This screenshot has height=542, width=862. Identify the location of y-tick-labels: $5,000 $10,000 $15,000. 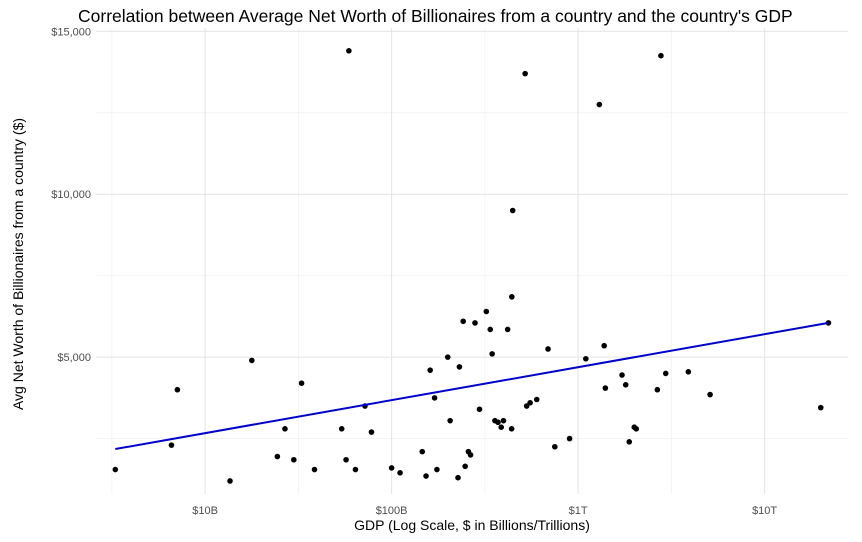
(71, 195).